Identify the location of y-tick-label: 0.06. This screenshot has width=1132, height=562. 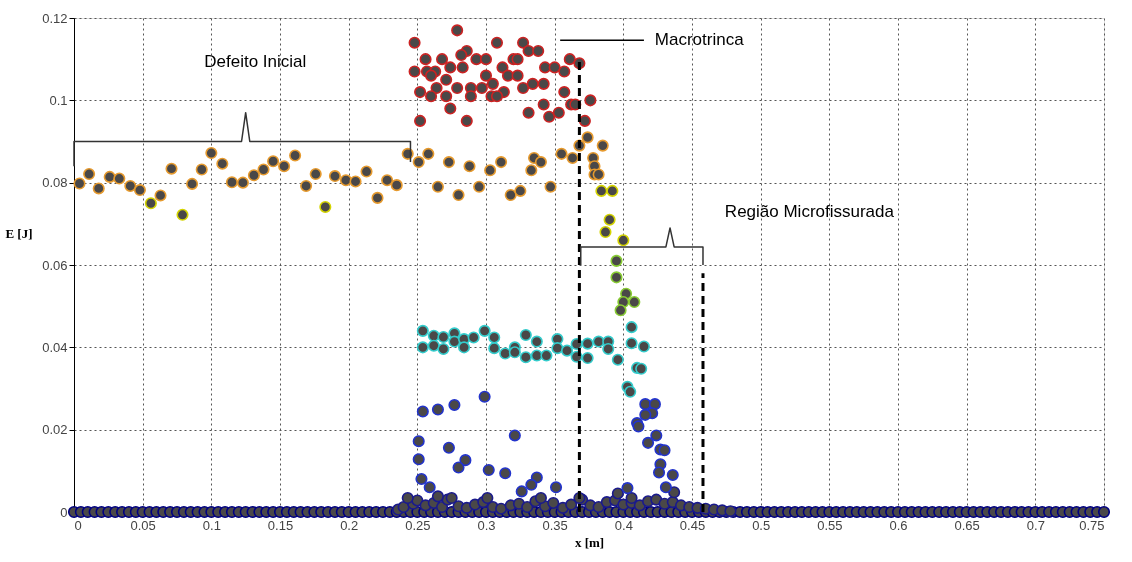
(55, 265).